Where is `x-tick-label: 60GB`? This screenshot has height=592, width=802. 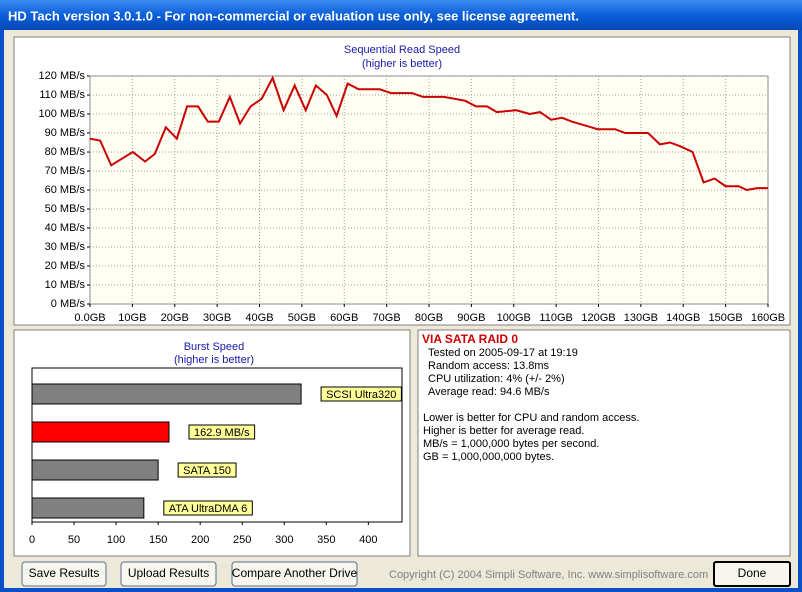 x-tick-label: 60GB is located at coordinates (344, 318).